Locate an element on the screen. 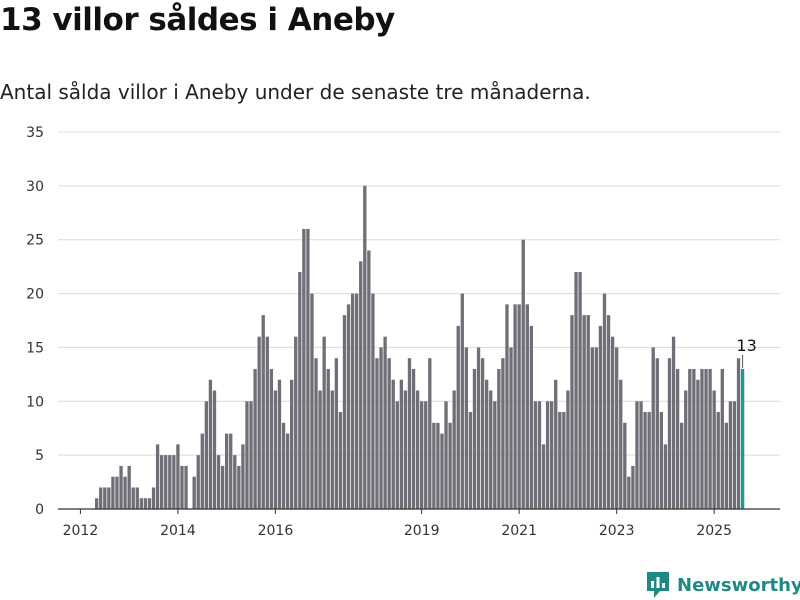  x-tick-label: 2014 is located at coordinates (178, 531).